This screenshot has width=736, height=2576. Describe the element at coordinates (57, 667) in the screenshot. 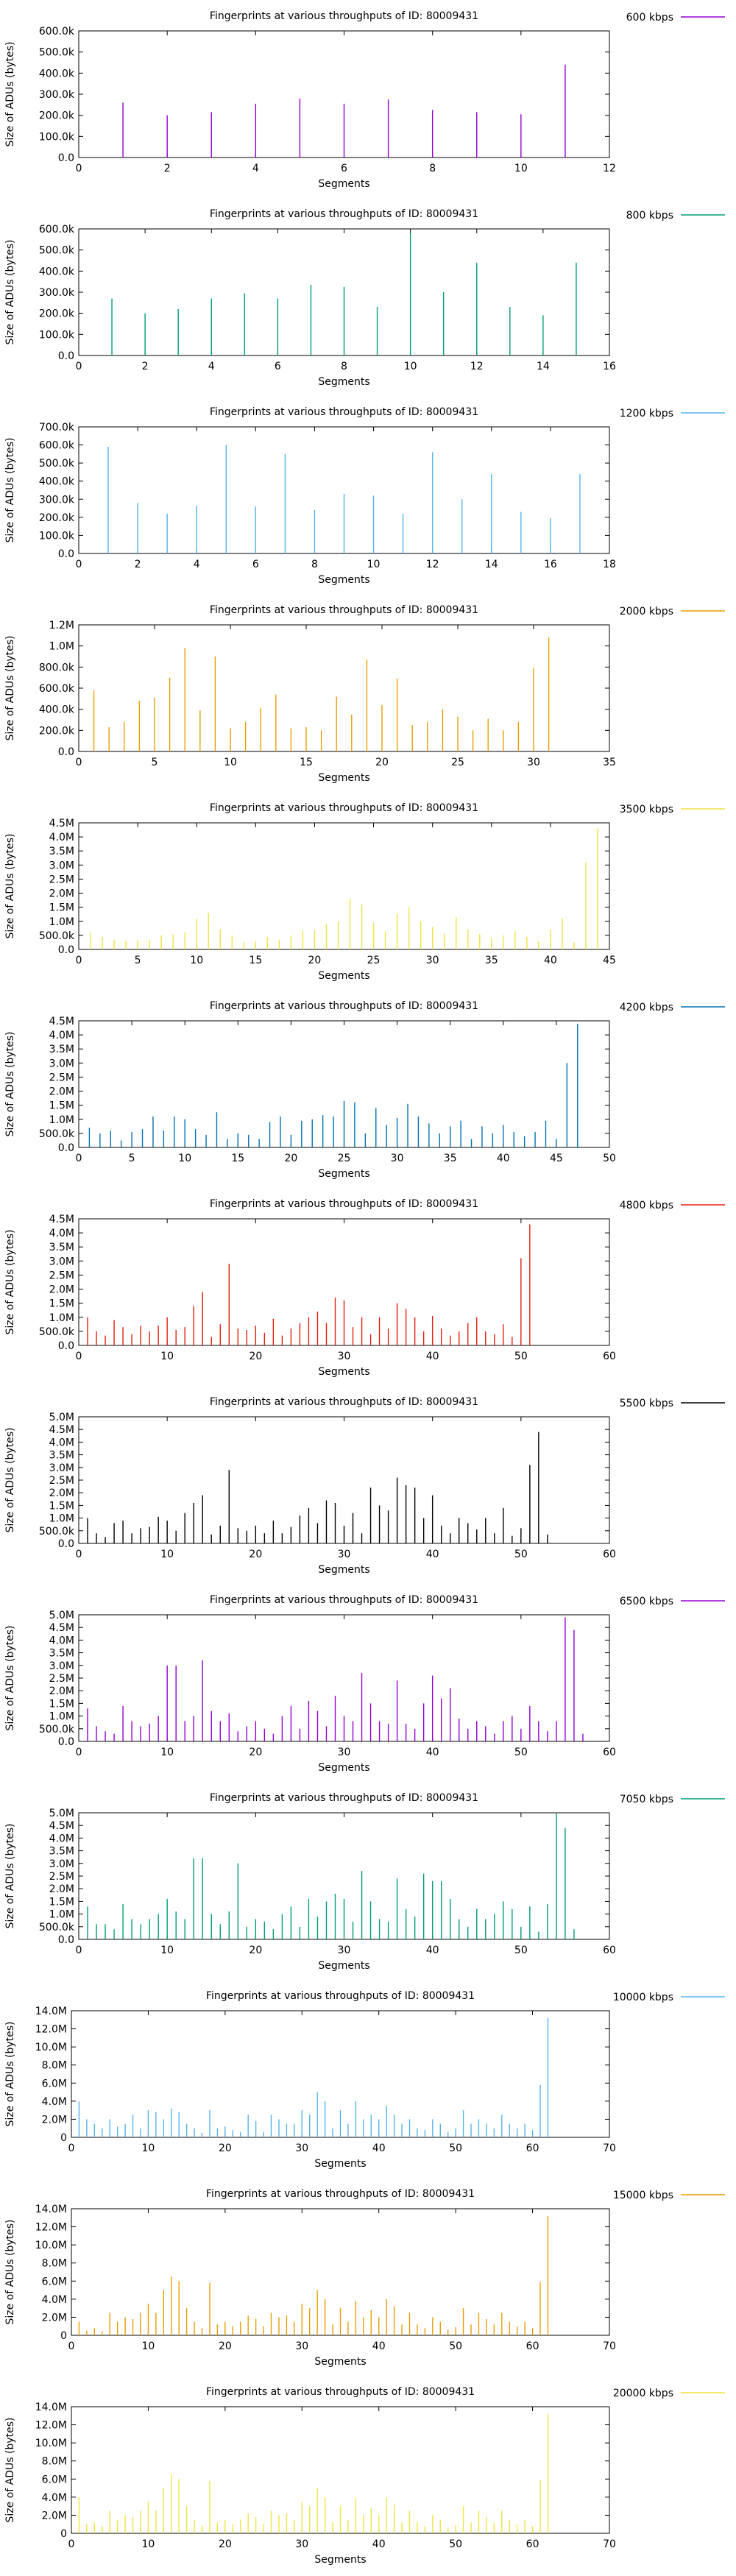

I see `y-tick-label: 800.0k` at that location.